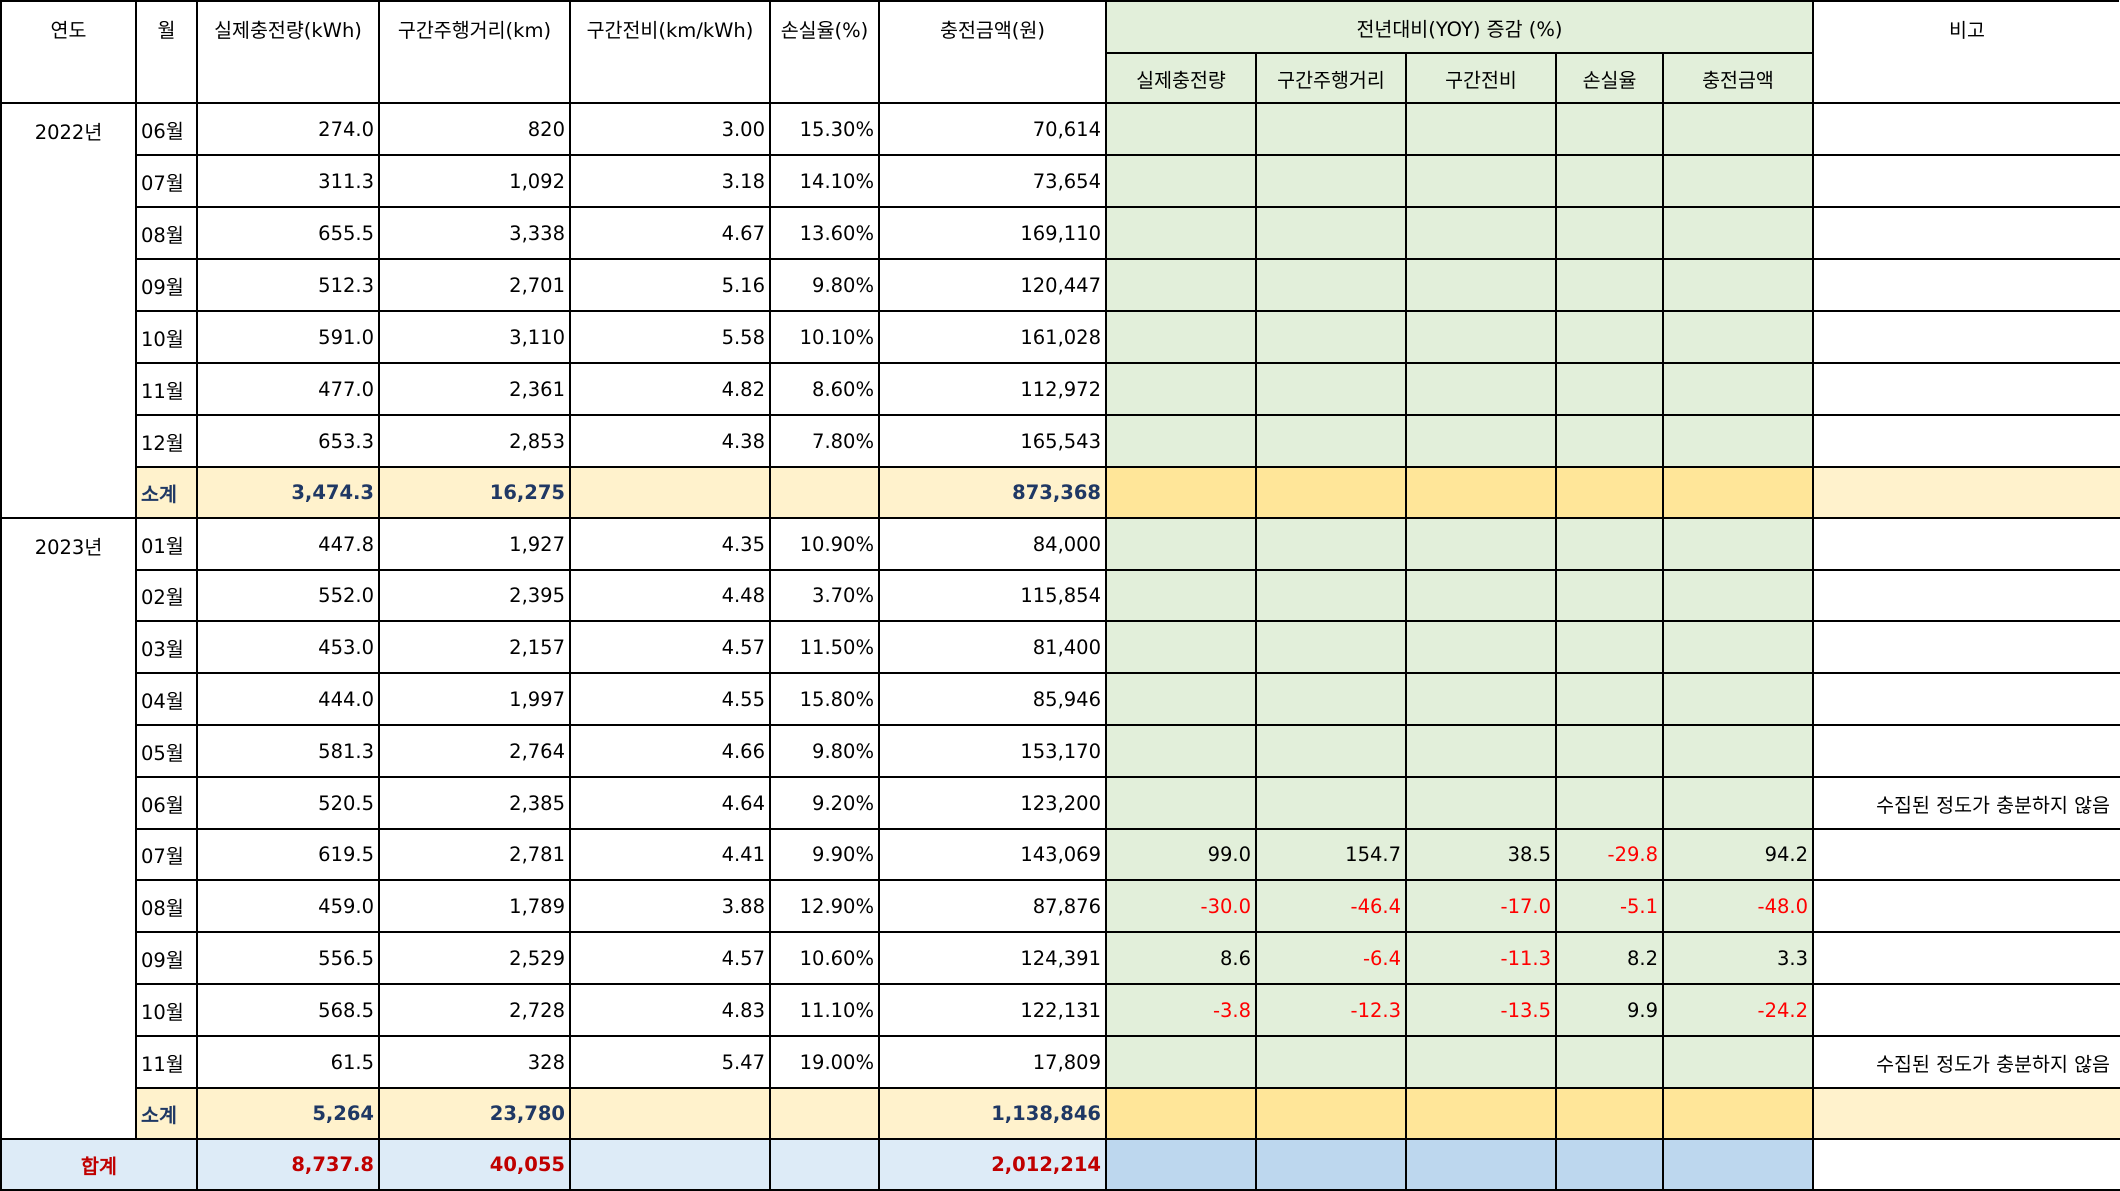  Describe the element at coordinates (289, 804) in the screenshot. I see `charge-cell: 520.5` at that location.